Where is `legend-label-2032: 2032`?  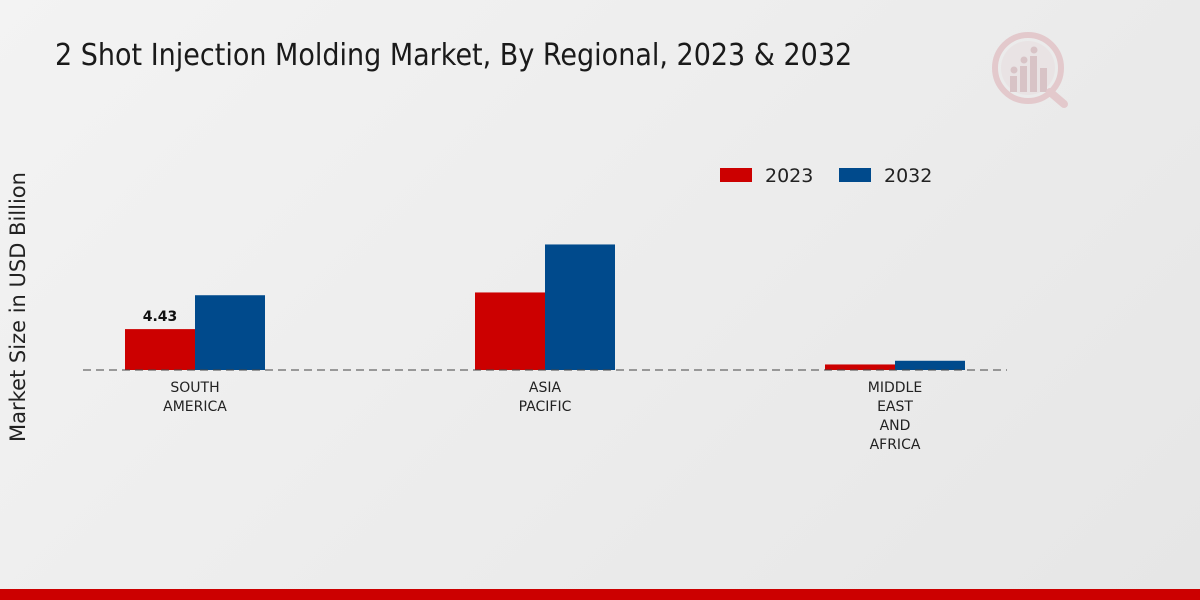
legend-label-2032: 2032 is located at coordinates (908, 176).